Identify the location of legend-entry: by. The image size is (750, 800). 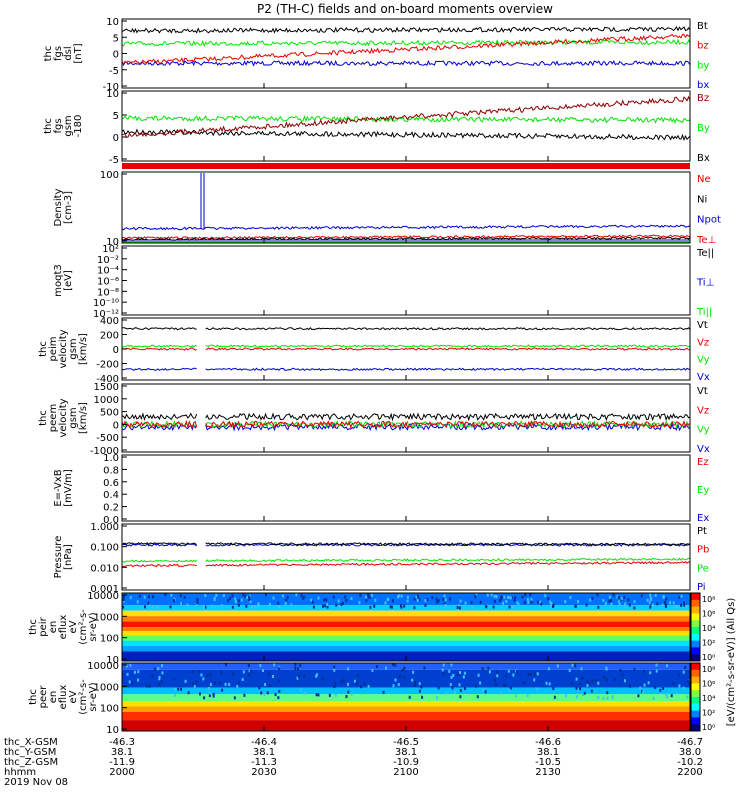
(703, 65).